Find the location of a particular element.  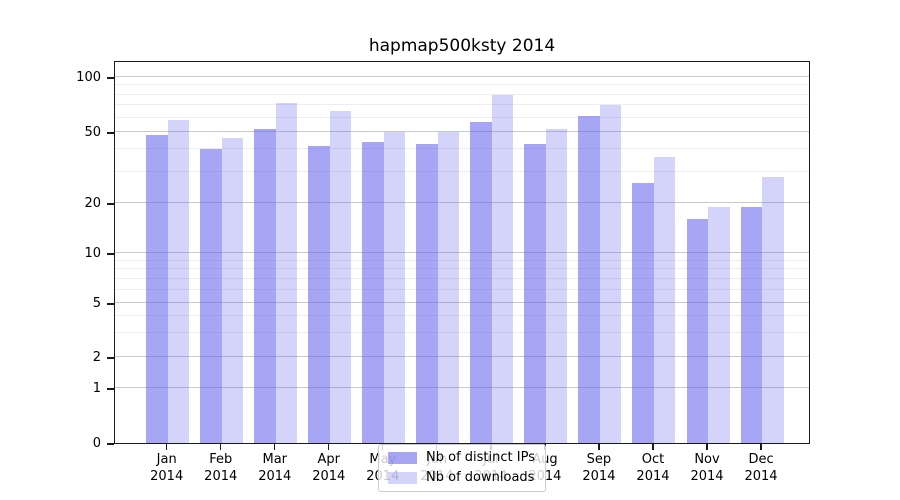

bar-distinct-ips-nov is located at coordinates (697, 331).